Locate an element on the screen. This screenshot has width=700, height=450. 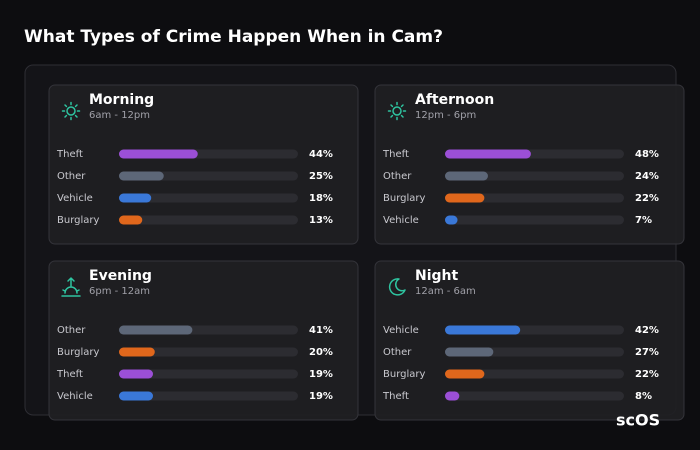
value-label: 27% is located at coordinates (647, 352).